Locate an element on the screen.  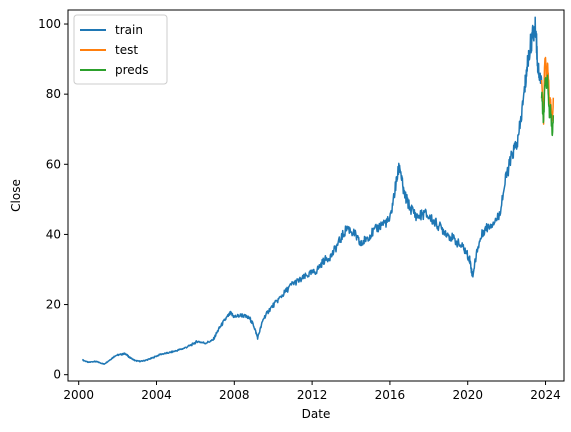
x-tick-label: 2012 is located at coordinates (312, 395).